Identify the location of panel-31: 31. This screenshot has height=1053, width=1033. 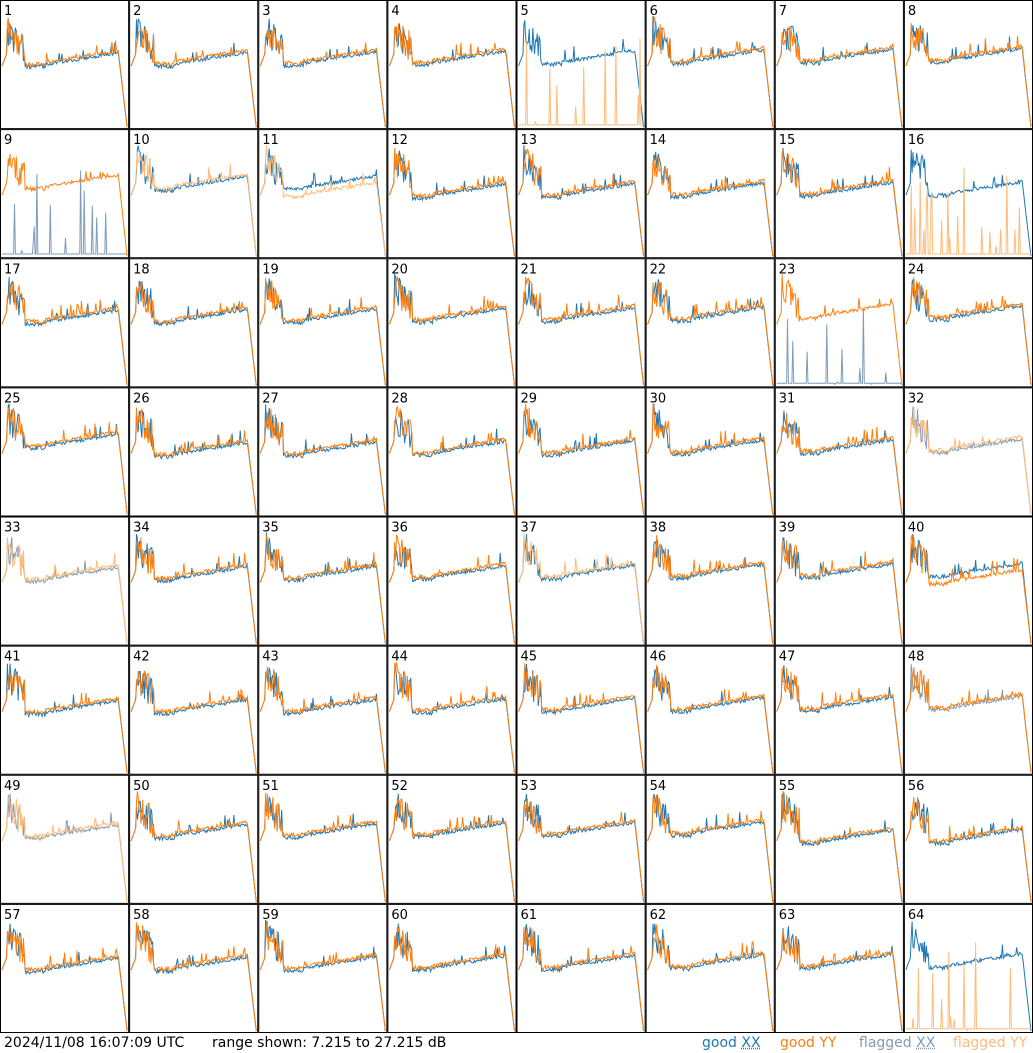
(839, 452).